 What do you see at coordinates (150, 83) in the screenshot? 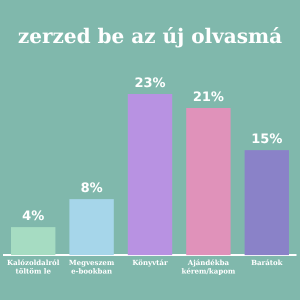
I see `data-label: 23%` at bounding box center [150, 83].